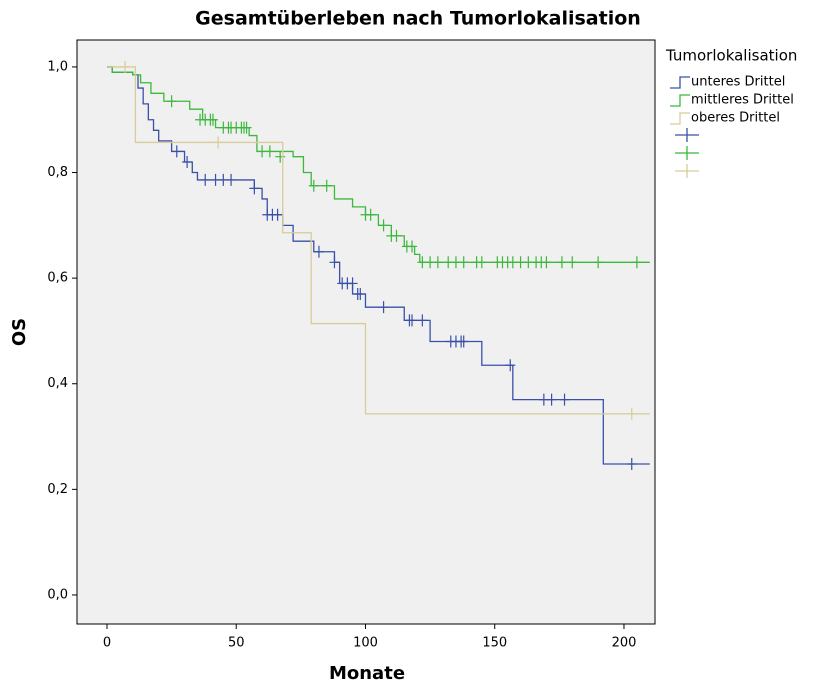 Image resolution: width=833 pixels, height=695 pixels. Describe the element at coordinates (735, 118) in the screenshot. I see `legend-label: oberes Drittel` at that location.